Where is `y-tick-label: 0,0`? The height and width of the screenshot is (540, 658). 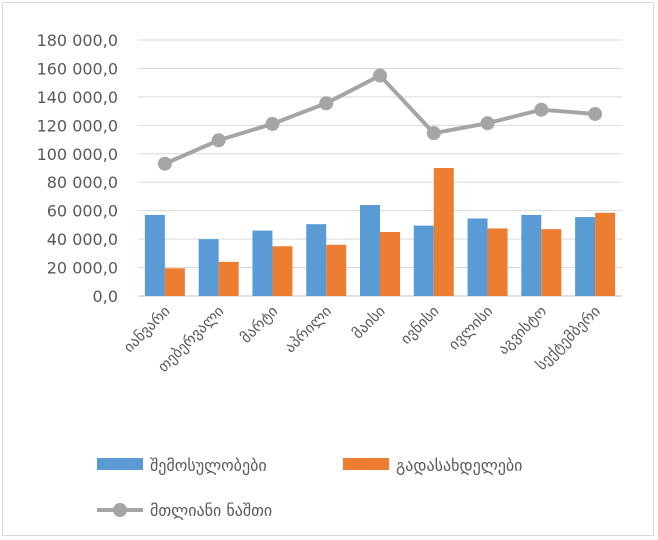 y-tick-label: 0,0 is located at coordinates (105, 296).